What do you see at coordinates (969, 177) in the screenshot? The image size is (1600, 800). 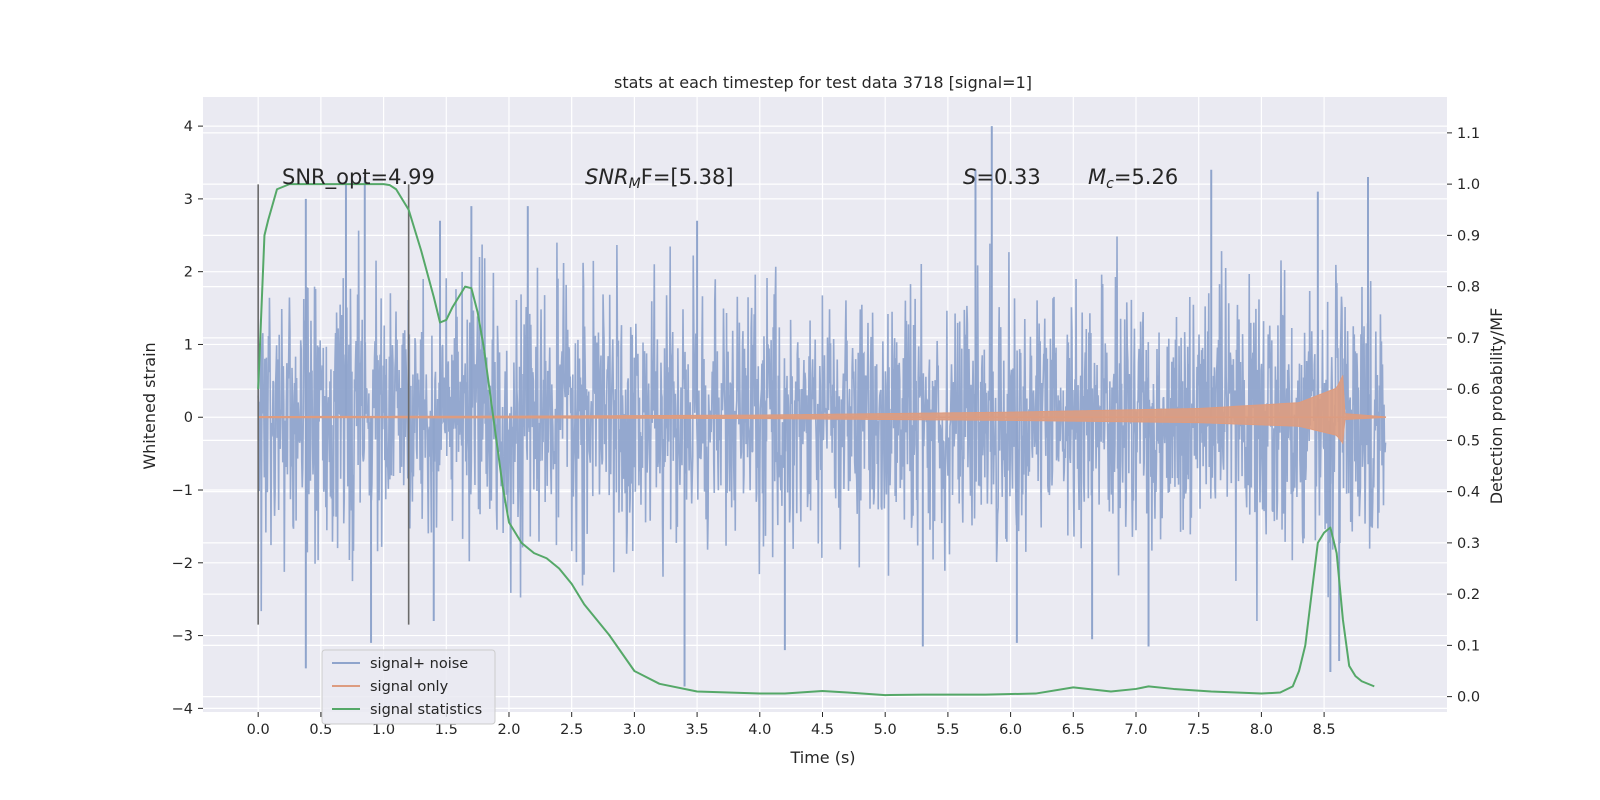 I see `annotation-s-main: S` at bounding box center [969, 177].